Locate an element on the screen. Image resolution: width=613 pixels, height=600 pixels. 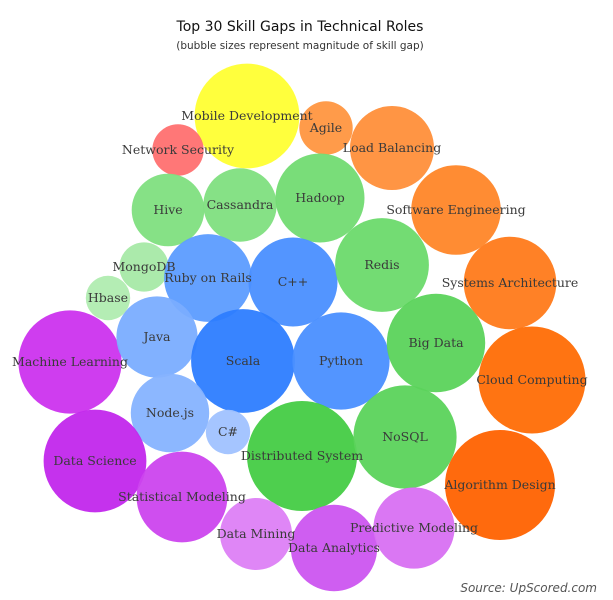
bubble-label-distributed-system: Distributed System is located at coordinates (302, 455).